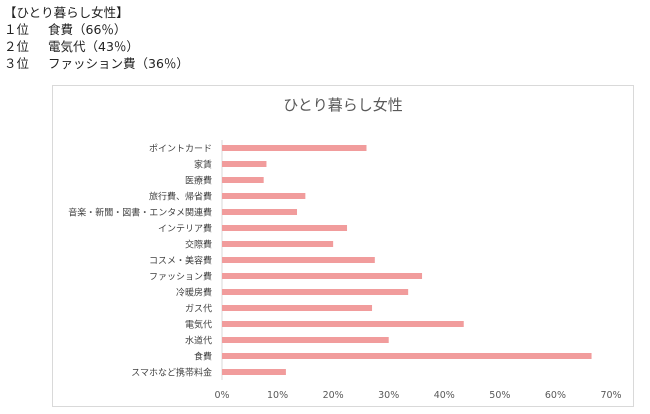 The height and width of the screenshot is (414, 650). Describe the element at coordinates (66, 12) in the screenshot. I see `summary-title: 【ひとり暮らし女性】` at that location.